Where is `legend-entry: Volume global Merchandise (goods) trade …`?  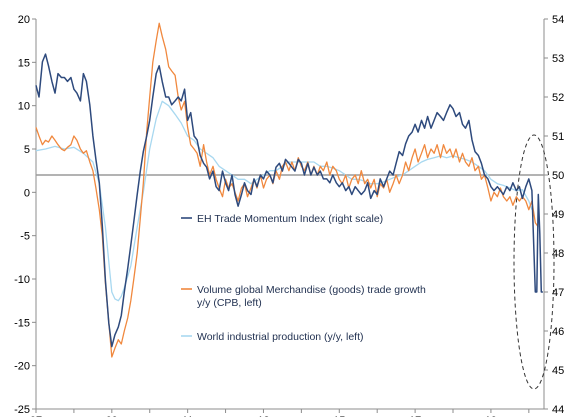
legend-entry: Volume global Merchandise (goods) trade … is located at coordinates (303, 296).